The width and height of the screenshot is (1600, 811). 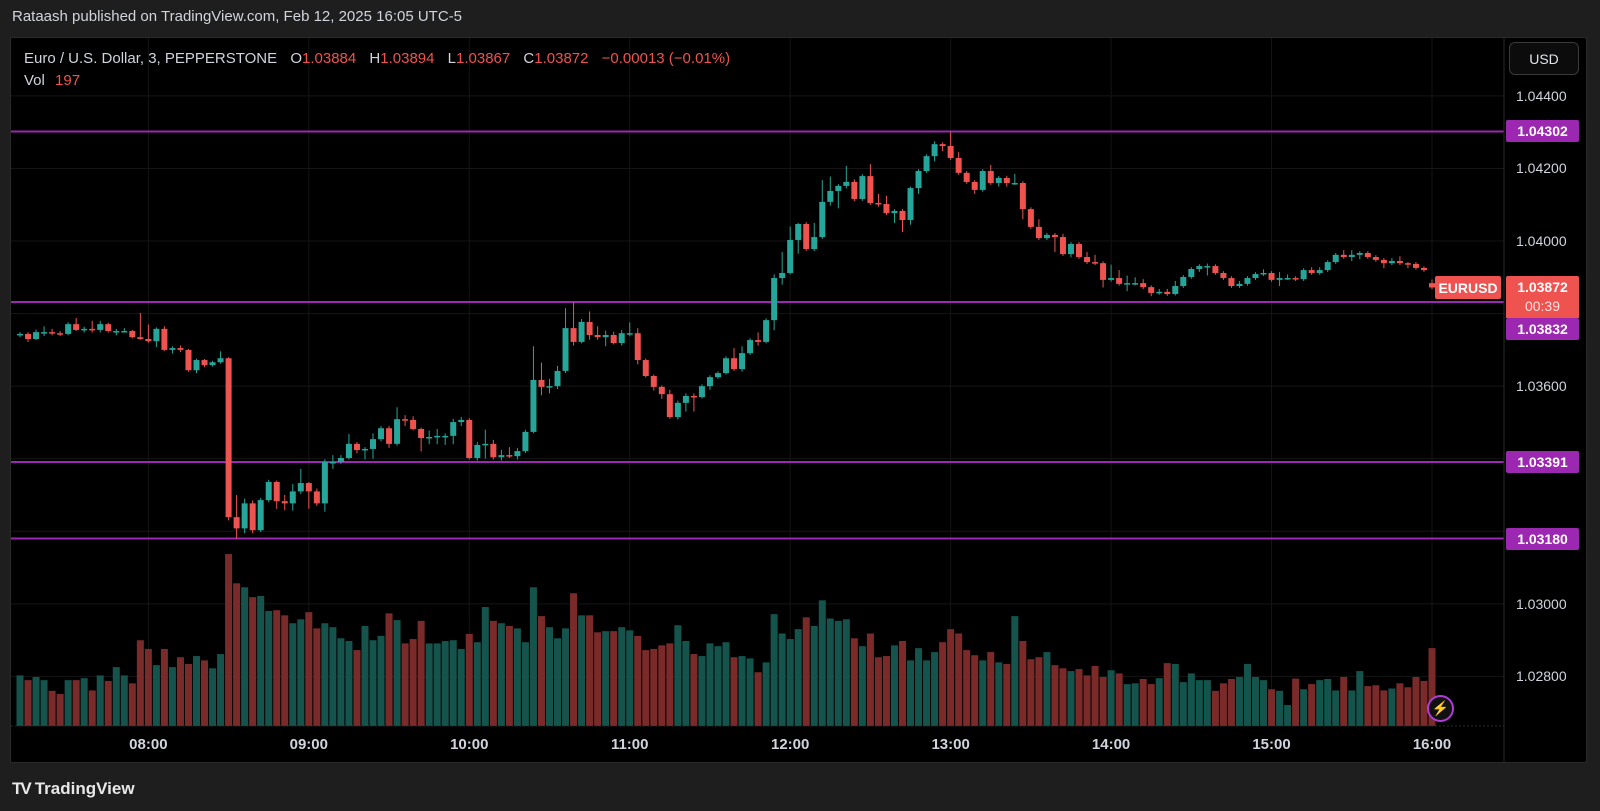 What do you see at coordinates (1541, 168) in the screenshot?
I see `price-axis-tick: 1.04200` at bounding box center [1541, 168].